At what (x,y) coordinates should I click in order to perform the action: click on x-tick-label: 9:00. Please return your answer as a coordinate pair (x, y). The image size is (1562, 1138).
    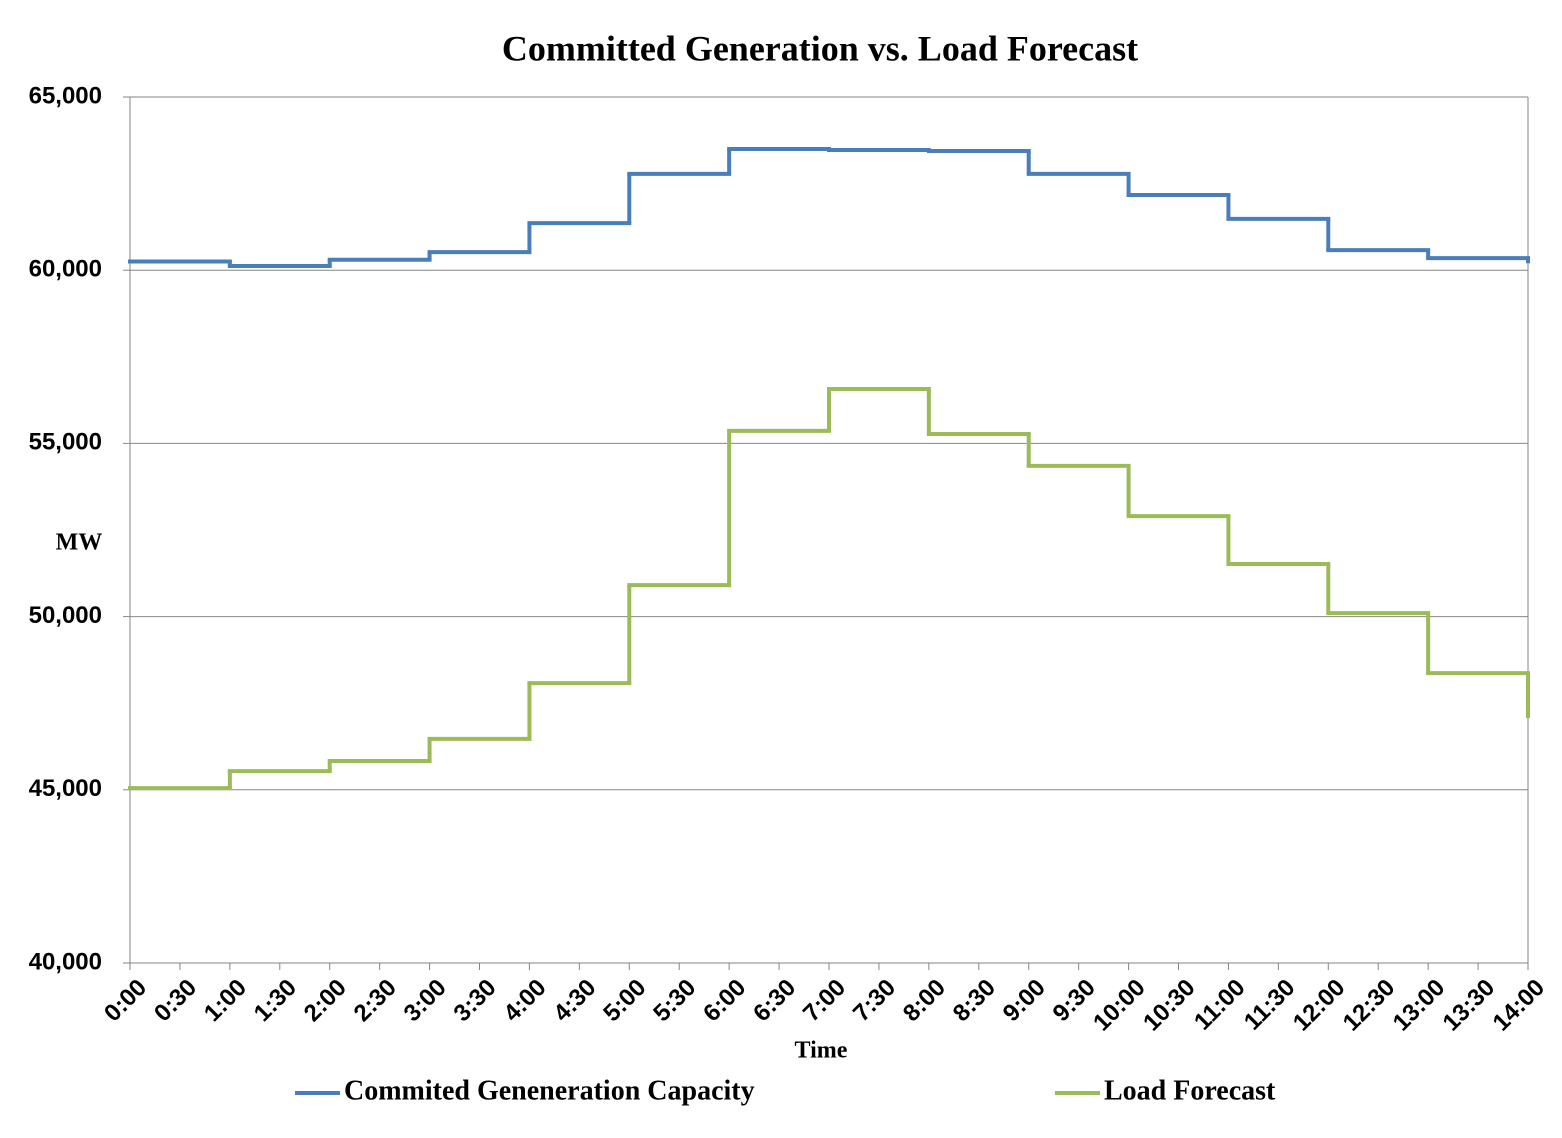
    Looking at the image, I should click on (1024, 1000).